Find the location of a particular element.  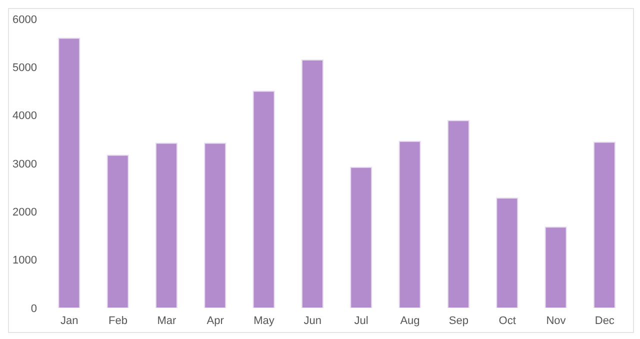

y-tick-label: 0 is located at coordinates (33, 308).